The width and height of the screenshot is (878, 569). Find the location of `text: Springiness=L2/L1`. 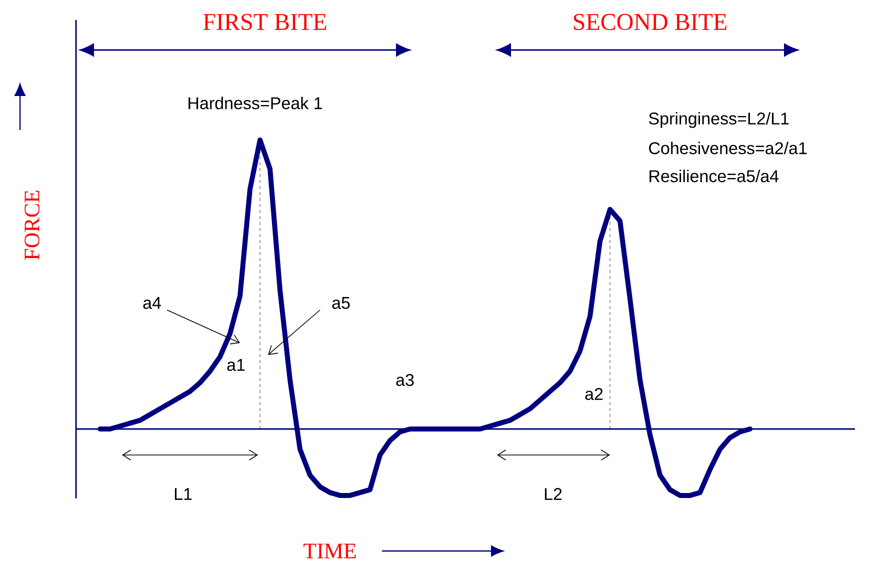

text: Springiness=L2/L1 is located at coordinates (718, 120).